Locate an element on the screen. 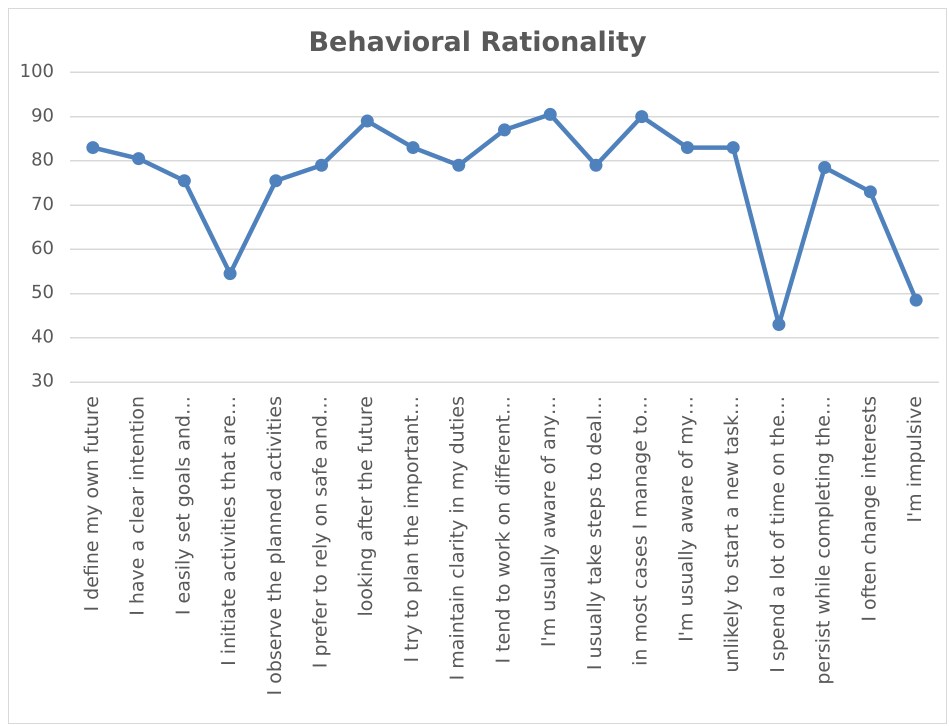  x-tick-label: I'm impulsive is located at coordinates (915, 459).